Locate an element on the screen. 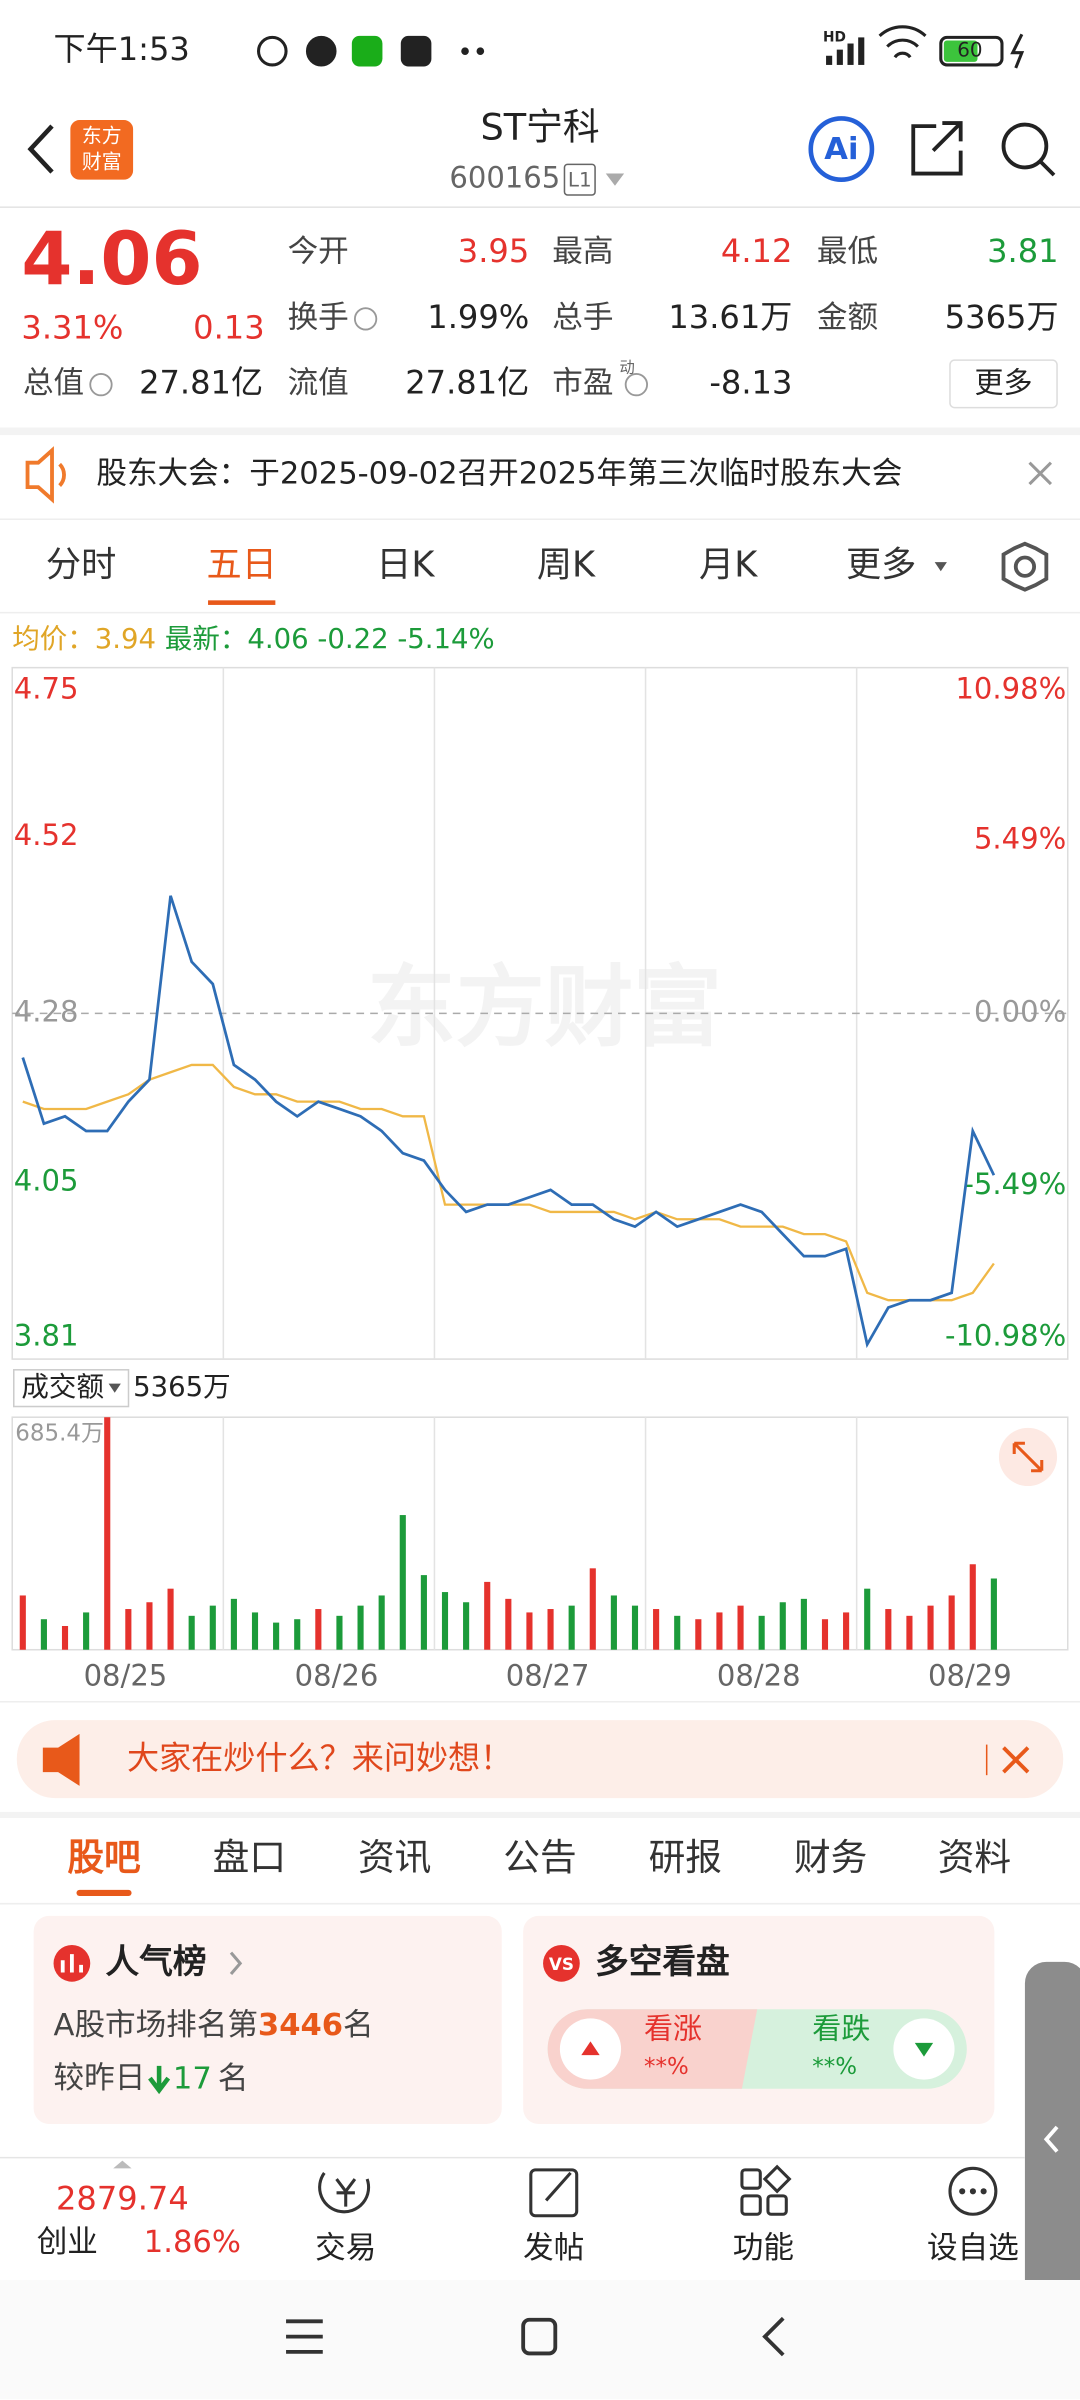  logo-text: 东方 is located at coordinates (102, 135).